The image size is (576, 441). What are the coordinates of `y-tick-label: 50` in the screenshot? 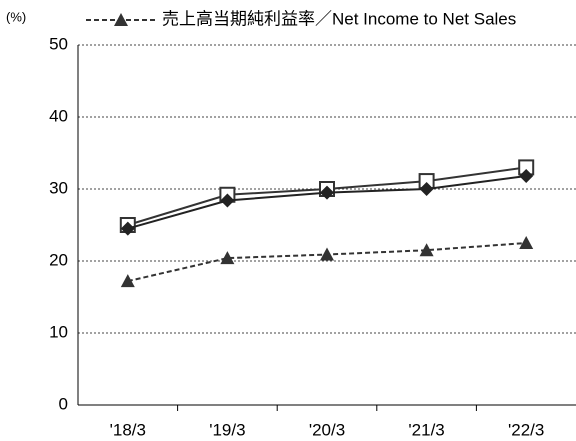 It's located at (58, 43).